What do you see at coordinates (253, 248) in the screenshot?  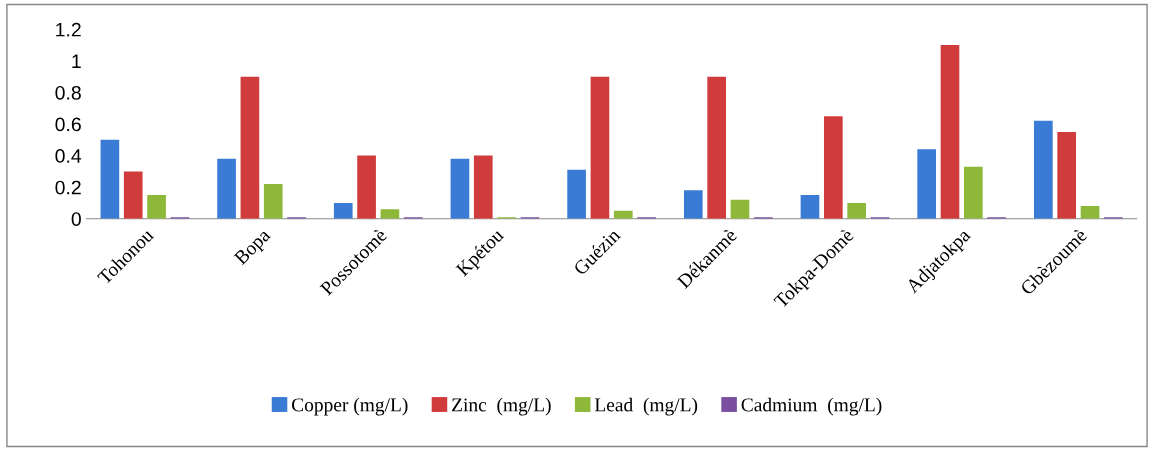 I see `x-tick-label: Bopa` at bounding box center [253, 248].